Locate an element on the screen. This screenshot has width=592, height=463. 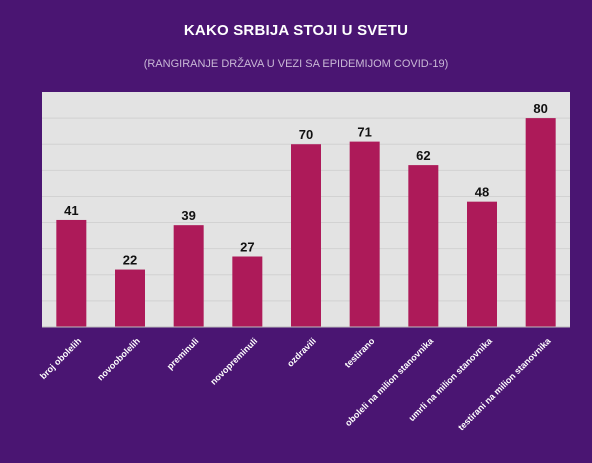
x-tick-label: broj obolelih is located at coordinates (60, 358).